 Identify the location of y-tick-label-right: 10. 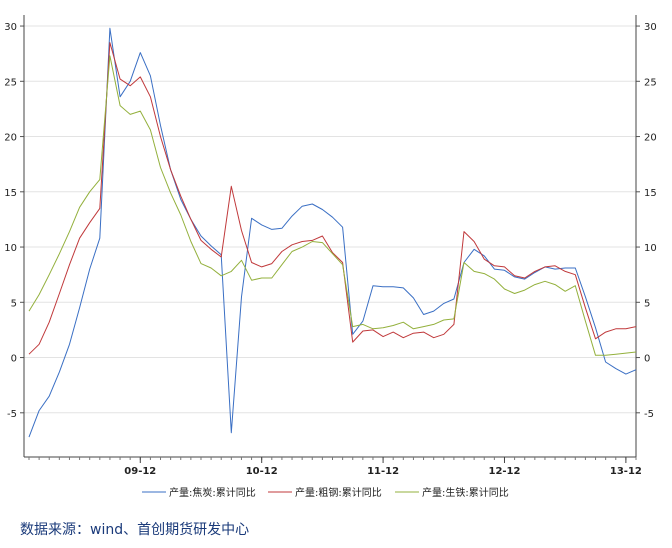
(650, 248).